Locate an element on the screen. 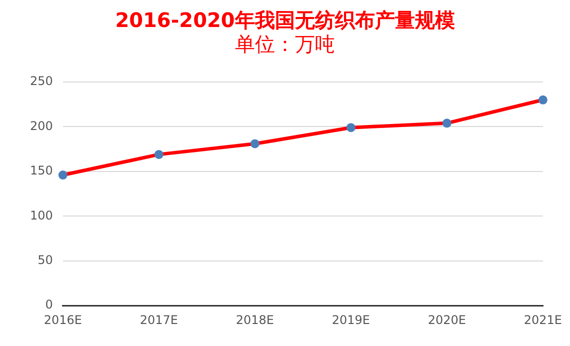  x-tick-label: 2021E is located at coordinates (543, 319).